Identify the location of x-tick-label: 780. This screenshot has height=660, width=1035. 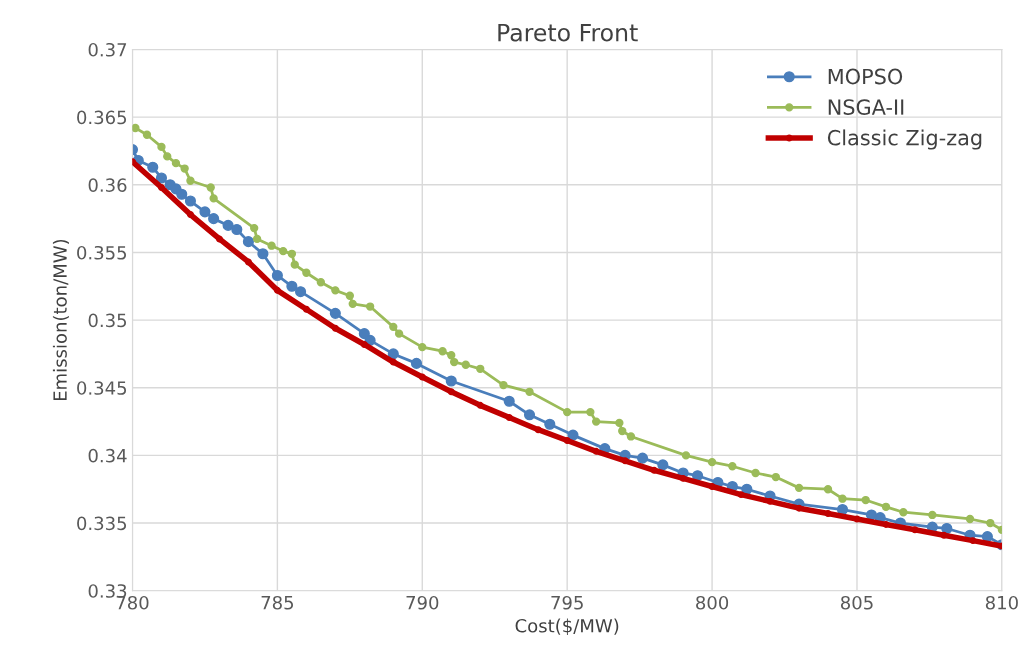
(132, 602).